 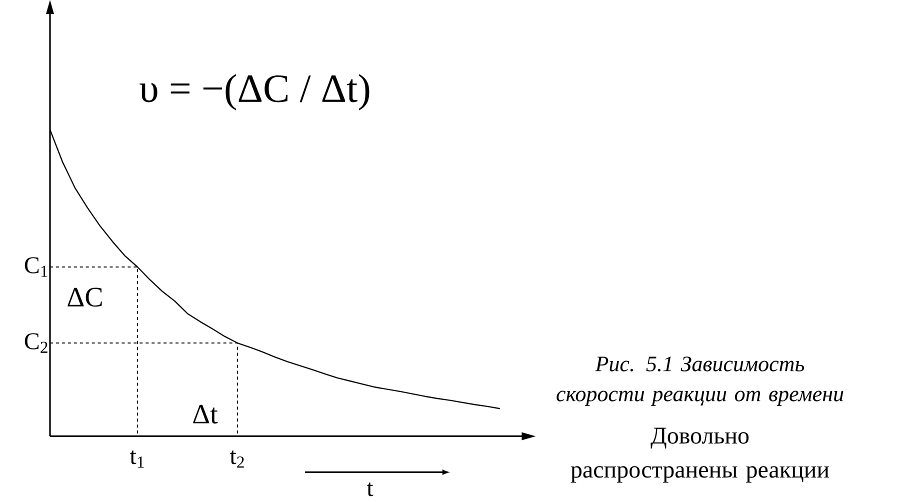 What do you see at coordinates (237, 459) in the screenshot?
I see `x-tick-label: t$_{2}$` at bounding box center [237, 459].